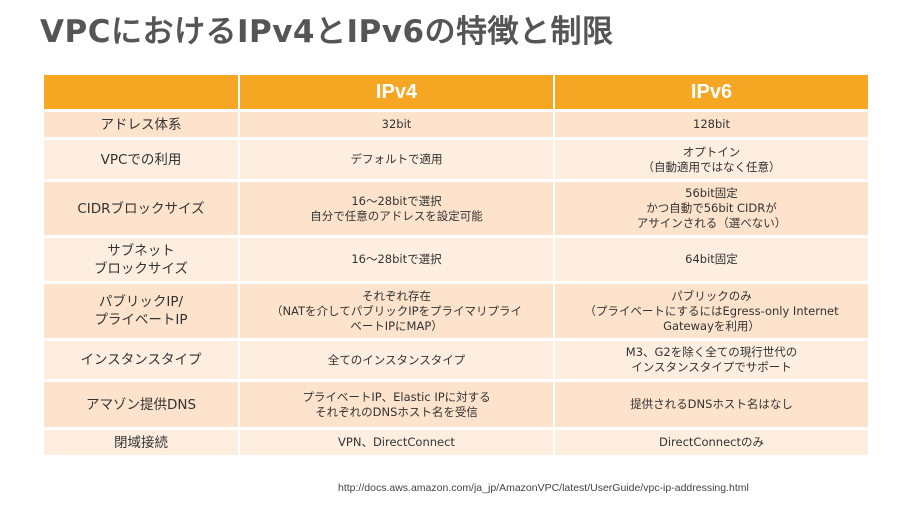  What do you see at coordinates (141, 92) in the screenshot?
I see `header-blank-cell` at bounding box center [141, 92].